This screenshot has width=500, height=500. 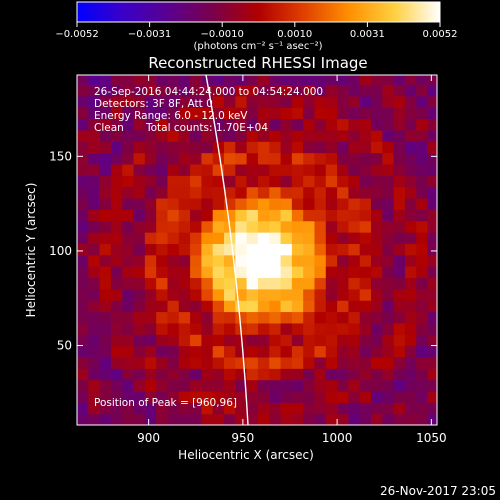 What do you see at coordinates (76, 34) in the screenshot?
I see `colorbar-tick-label: −0.0052` at bounding box center [76, 34].